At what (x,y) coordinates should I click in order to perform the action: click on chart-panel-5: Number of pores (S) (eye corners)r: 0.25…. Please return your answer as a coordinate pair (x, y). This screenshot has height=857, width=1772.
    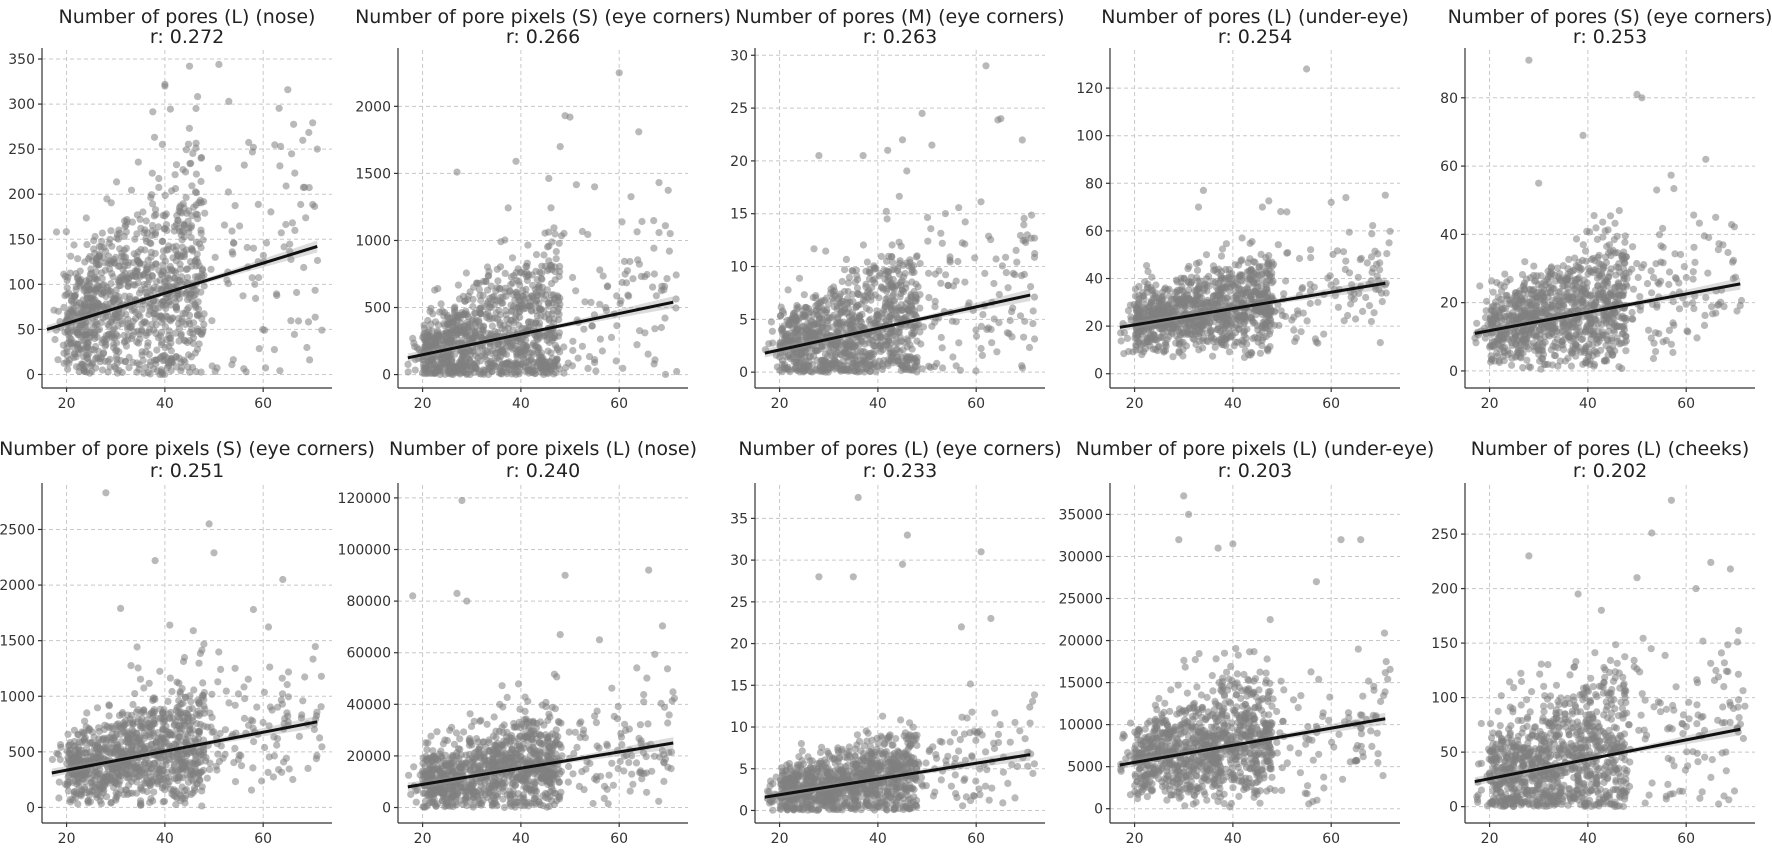
    Looking at the image, I should click on (1606, 209).